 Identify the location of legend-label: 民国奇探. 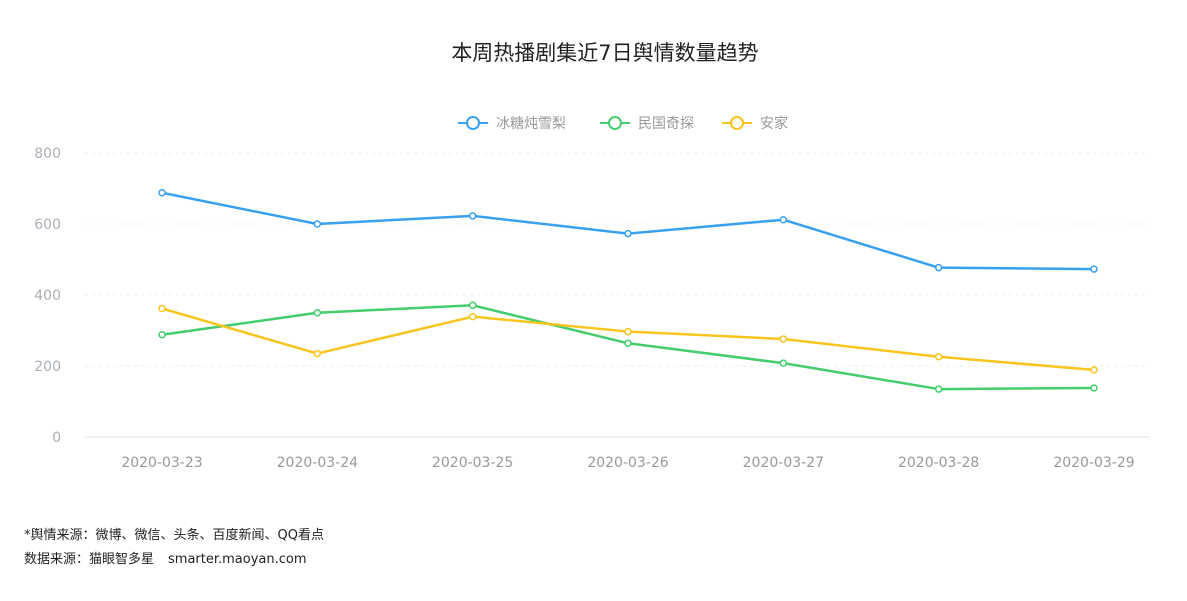
(666, 123).